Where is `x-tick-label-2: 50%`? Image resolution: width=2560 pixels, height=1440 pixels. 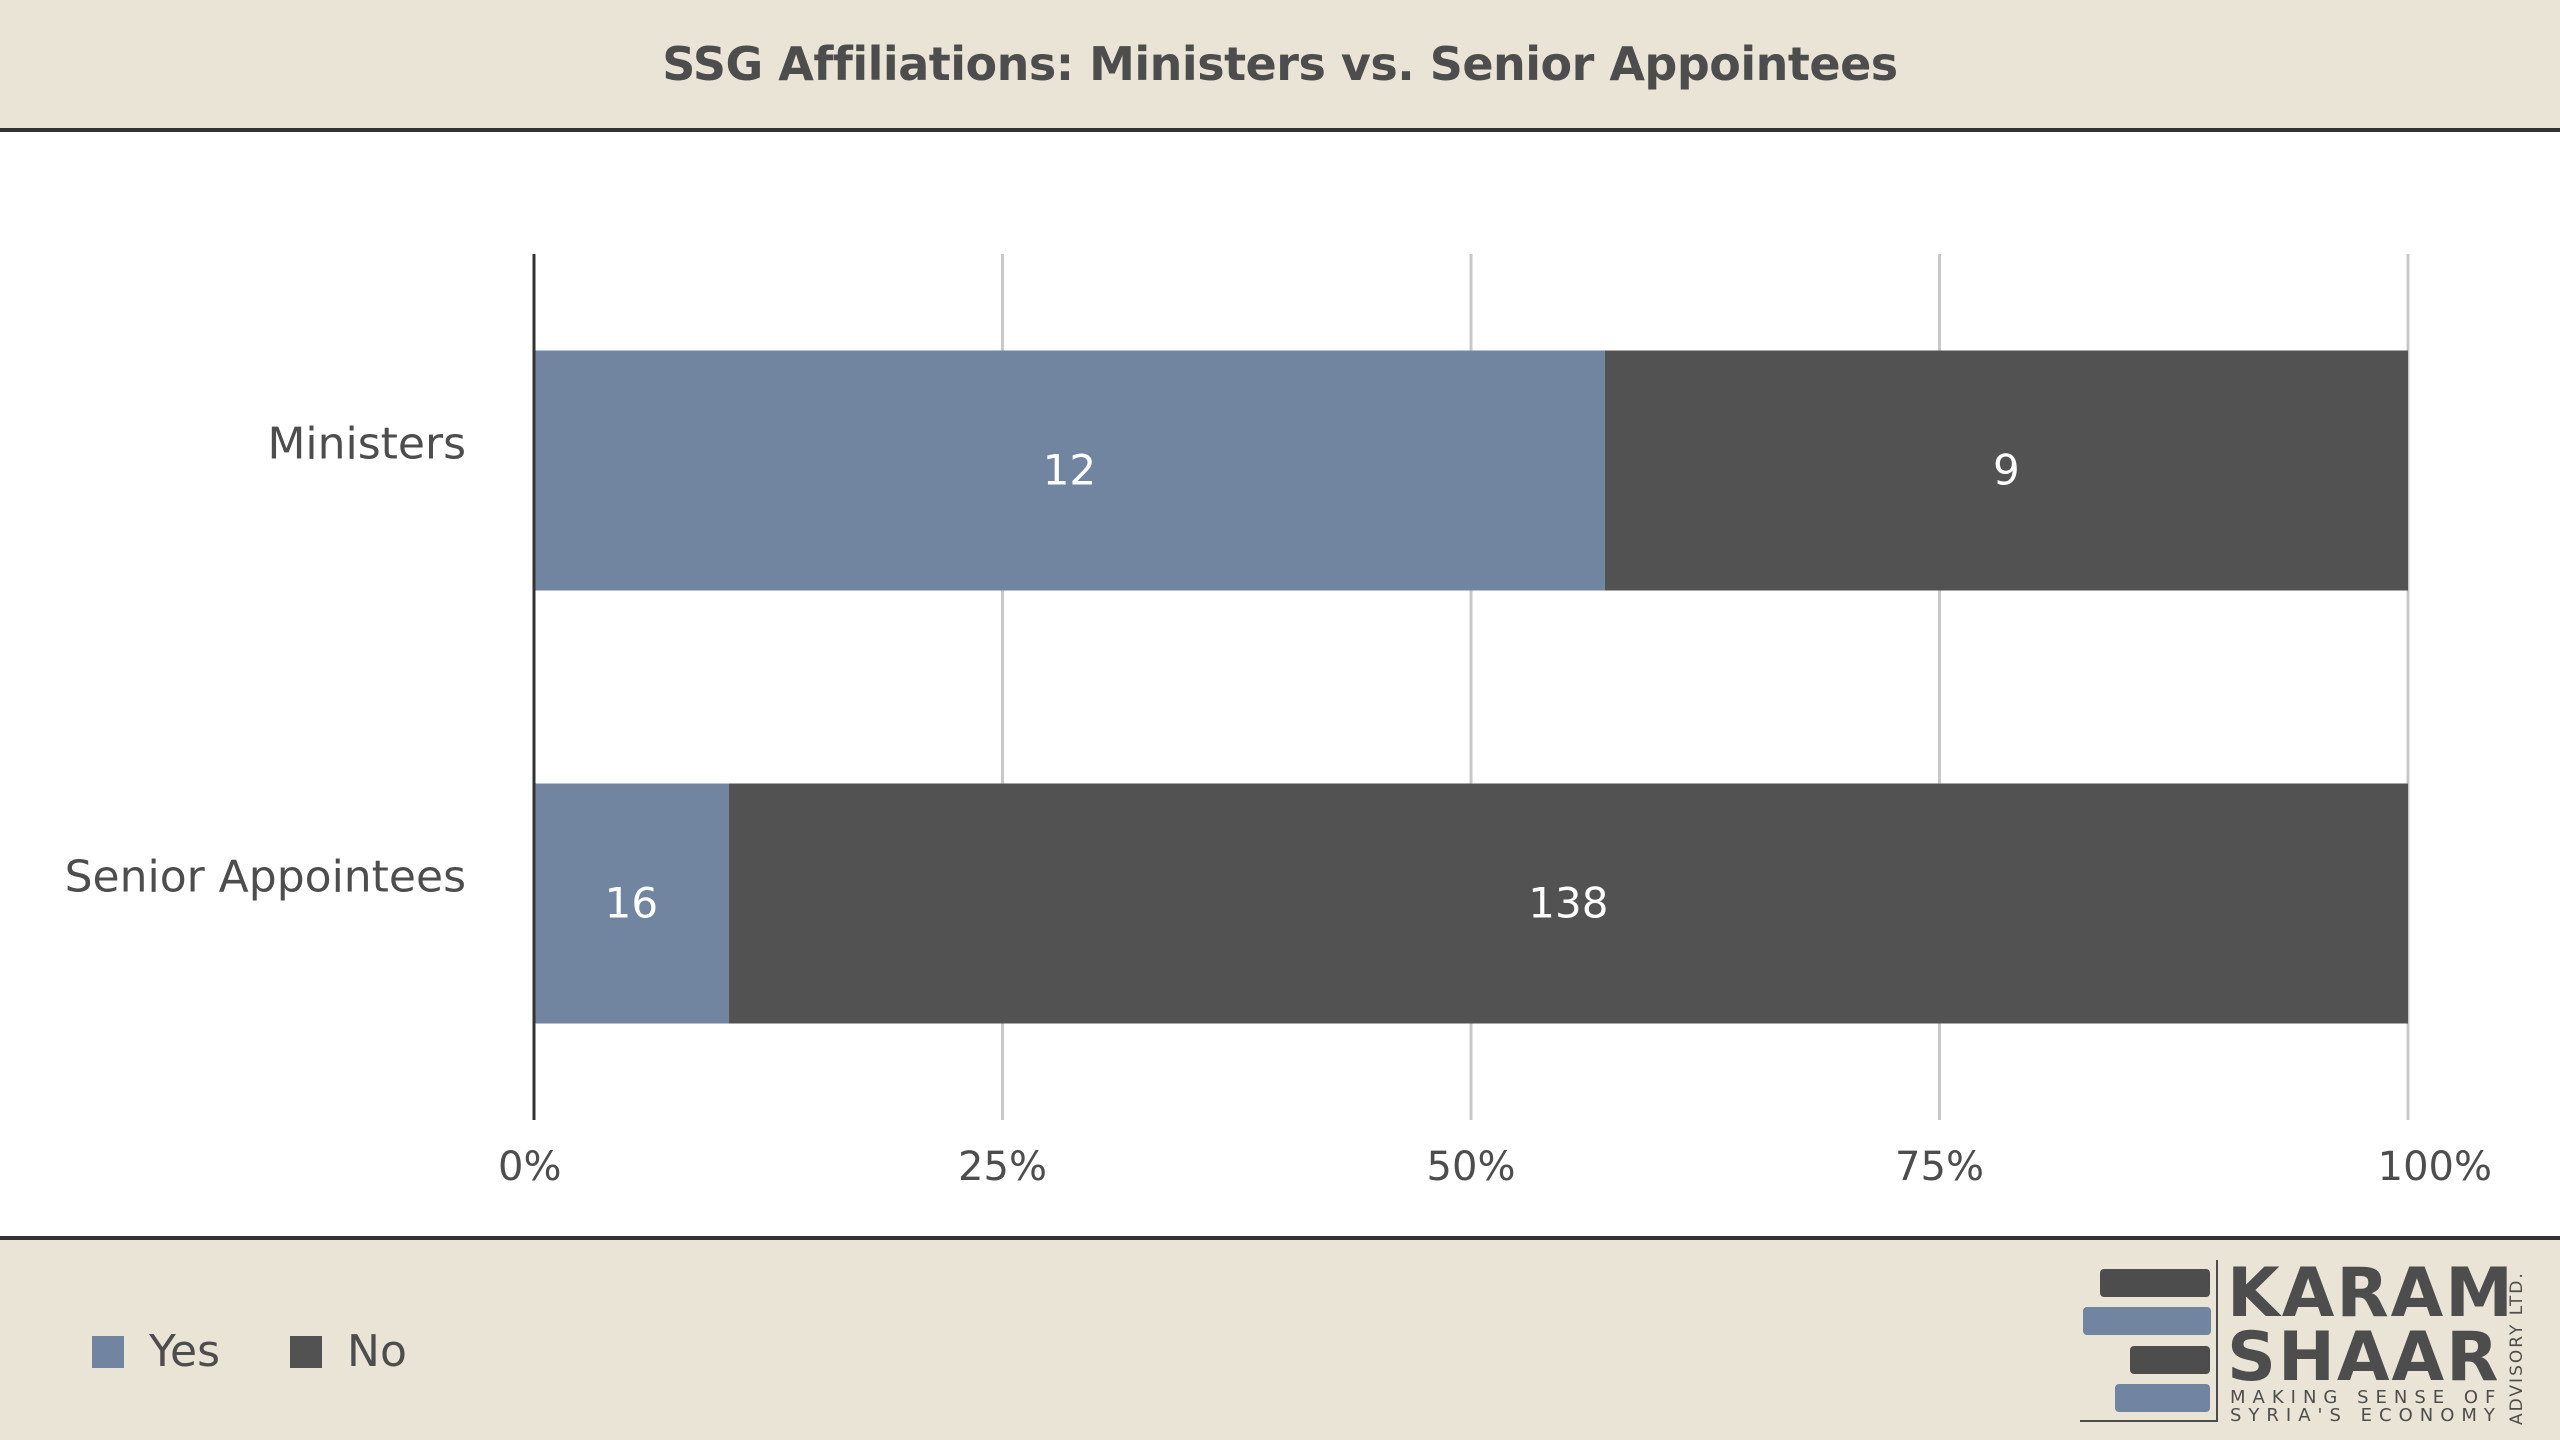
x-tick-label-2: 50% is located at coordinates (1471, 1167).